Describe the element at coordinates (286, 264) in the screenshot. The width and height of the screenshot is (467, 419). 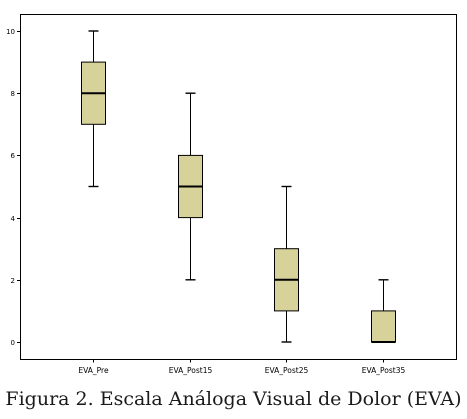
I see `box-EVA_Post25` at that location.